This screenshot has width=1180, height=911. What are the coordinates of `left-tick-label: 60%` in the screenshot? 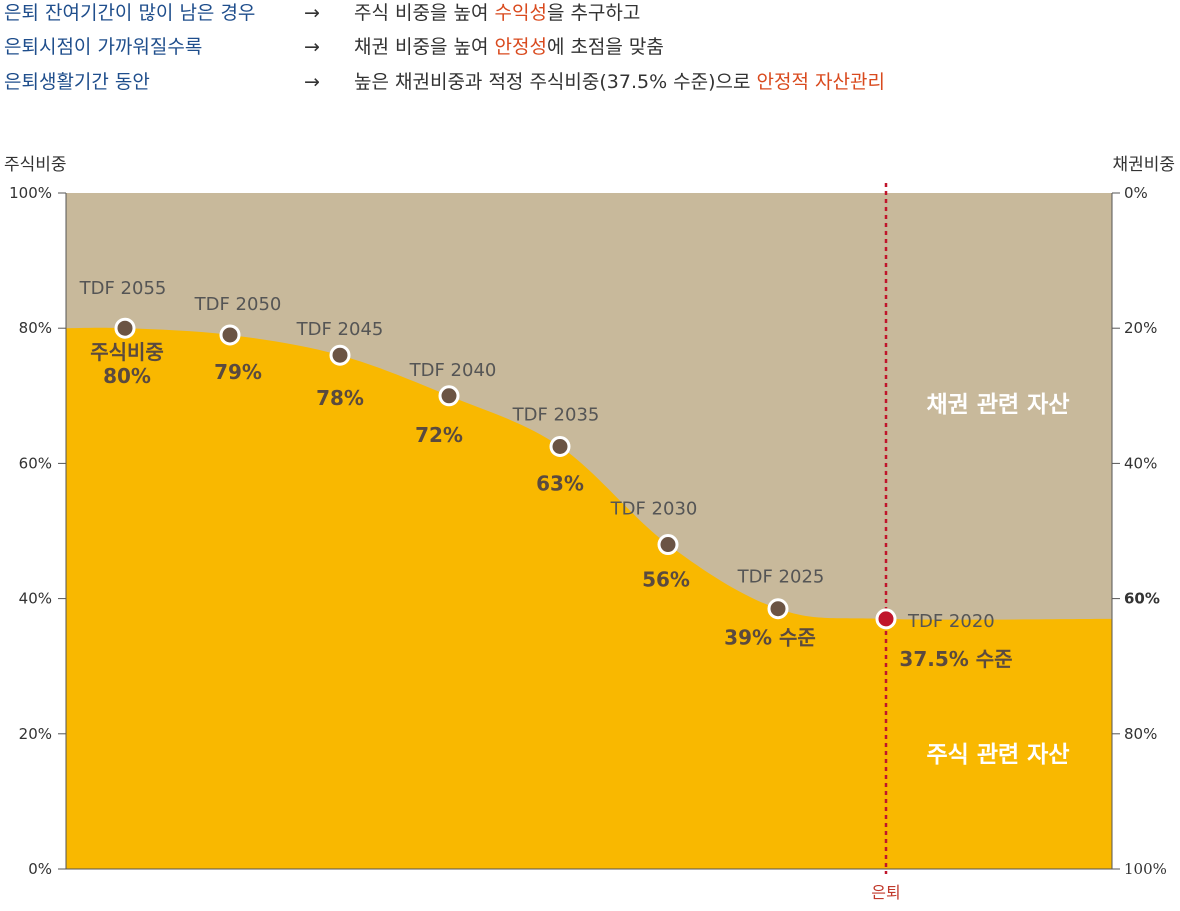 It's located at (35, 463).